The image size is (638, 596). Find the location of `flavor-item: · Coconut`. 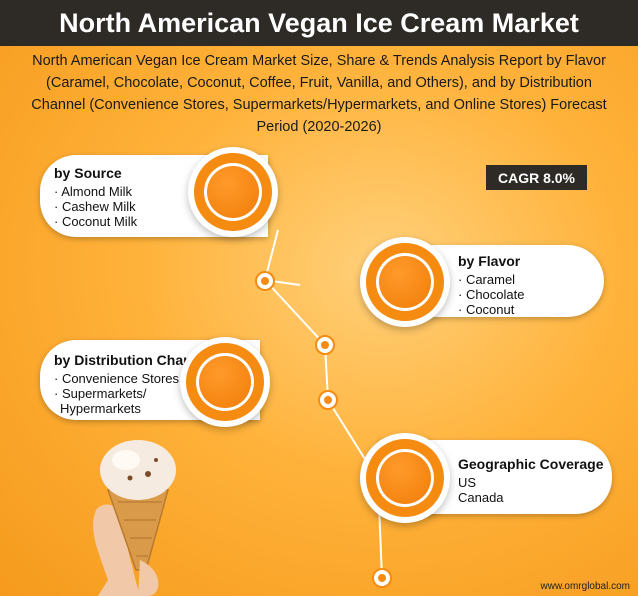

flavor-item: · Coconut is located at coordinates (491, 309).